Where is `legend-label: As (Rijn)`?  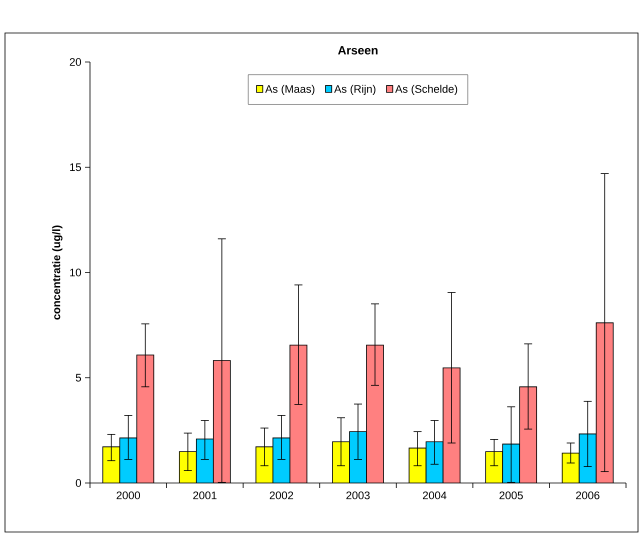
legend-label: As (Rijn) is located at coordinates (355, 90).